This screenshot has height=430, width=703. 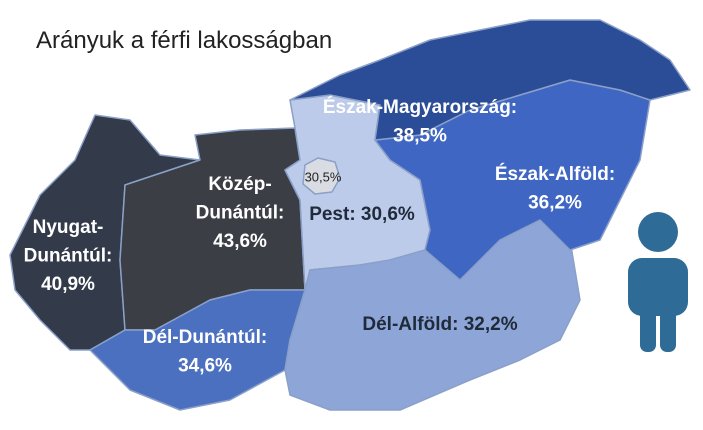 What do you see at coordinates (239, 184) in the screenshot?
I see `region-label: Közép-` at bounding box center [239, 184].